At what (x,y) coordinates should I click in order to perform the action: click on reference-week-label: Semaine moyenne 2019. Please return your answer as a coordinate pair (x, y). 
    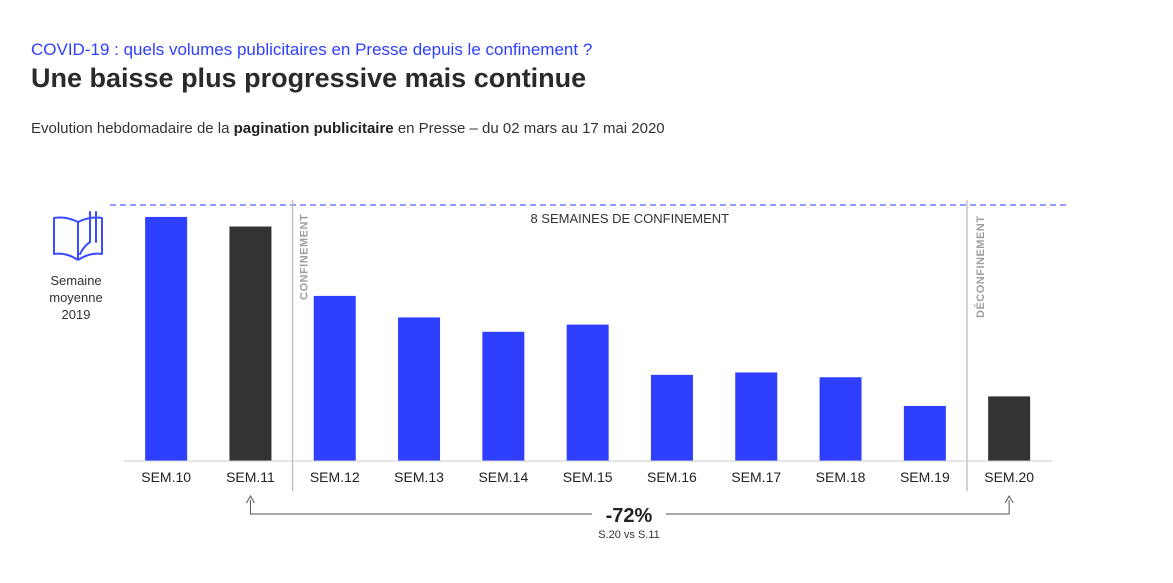
    Looking at the image, I should click on (76, 297).